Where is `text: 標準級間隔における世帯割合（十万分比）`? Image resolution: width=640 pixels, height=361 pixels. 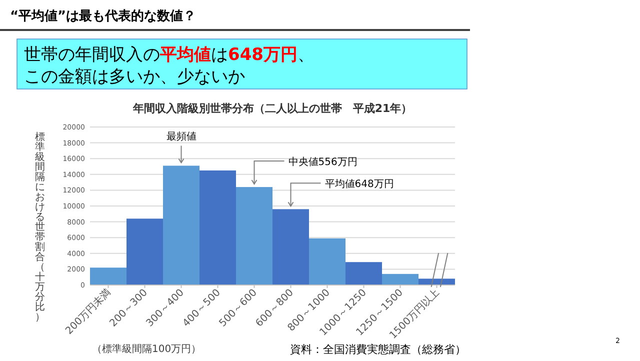 text: 標準級間隔における世帯割合（十万分比） is located at coordinates (40, 227).